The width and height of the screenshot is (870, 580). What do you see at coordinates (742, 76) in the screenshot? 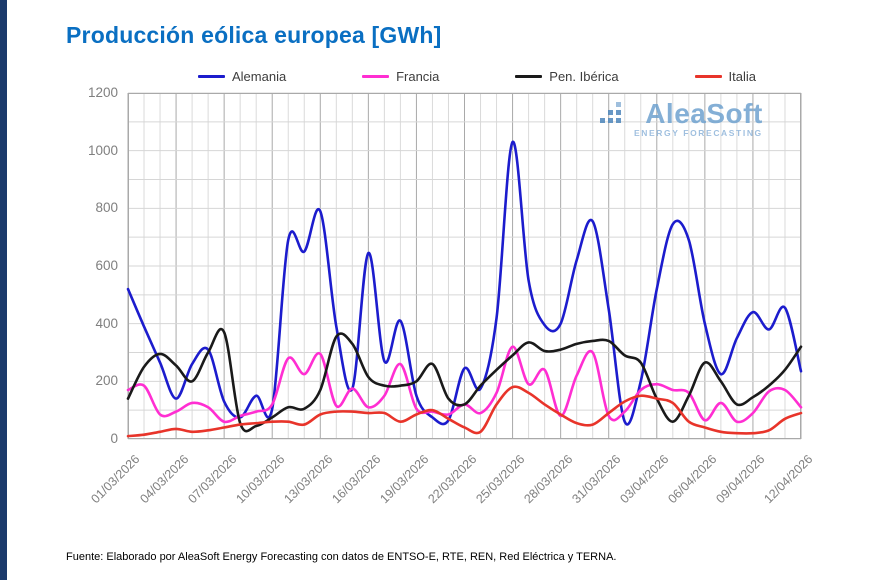
I see `legend-label-italia: Italia` at bounding box center [742, 76].